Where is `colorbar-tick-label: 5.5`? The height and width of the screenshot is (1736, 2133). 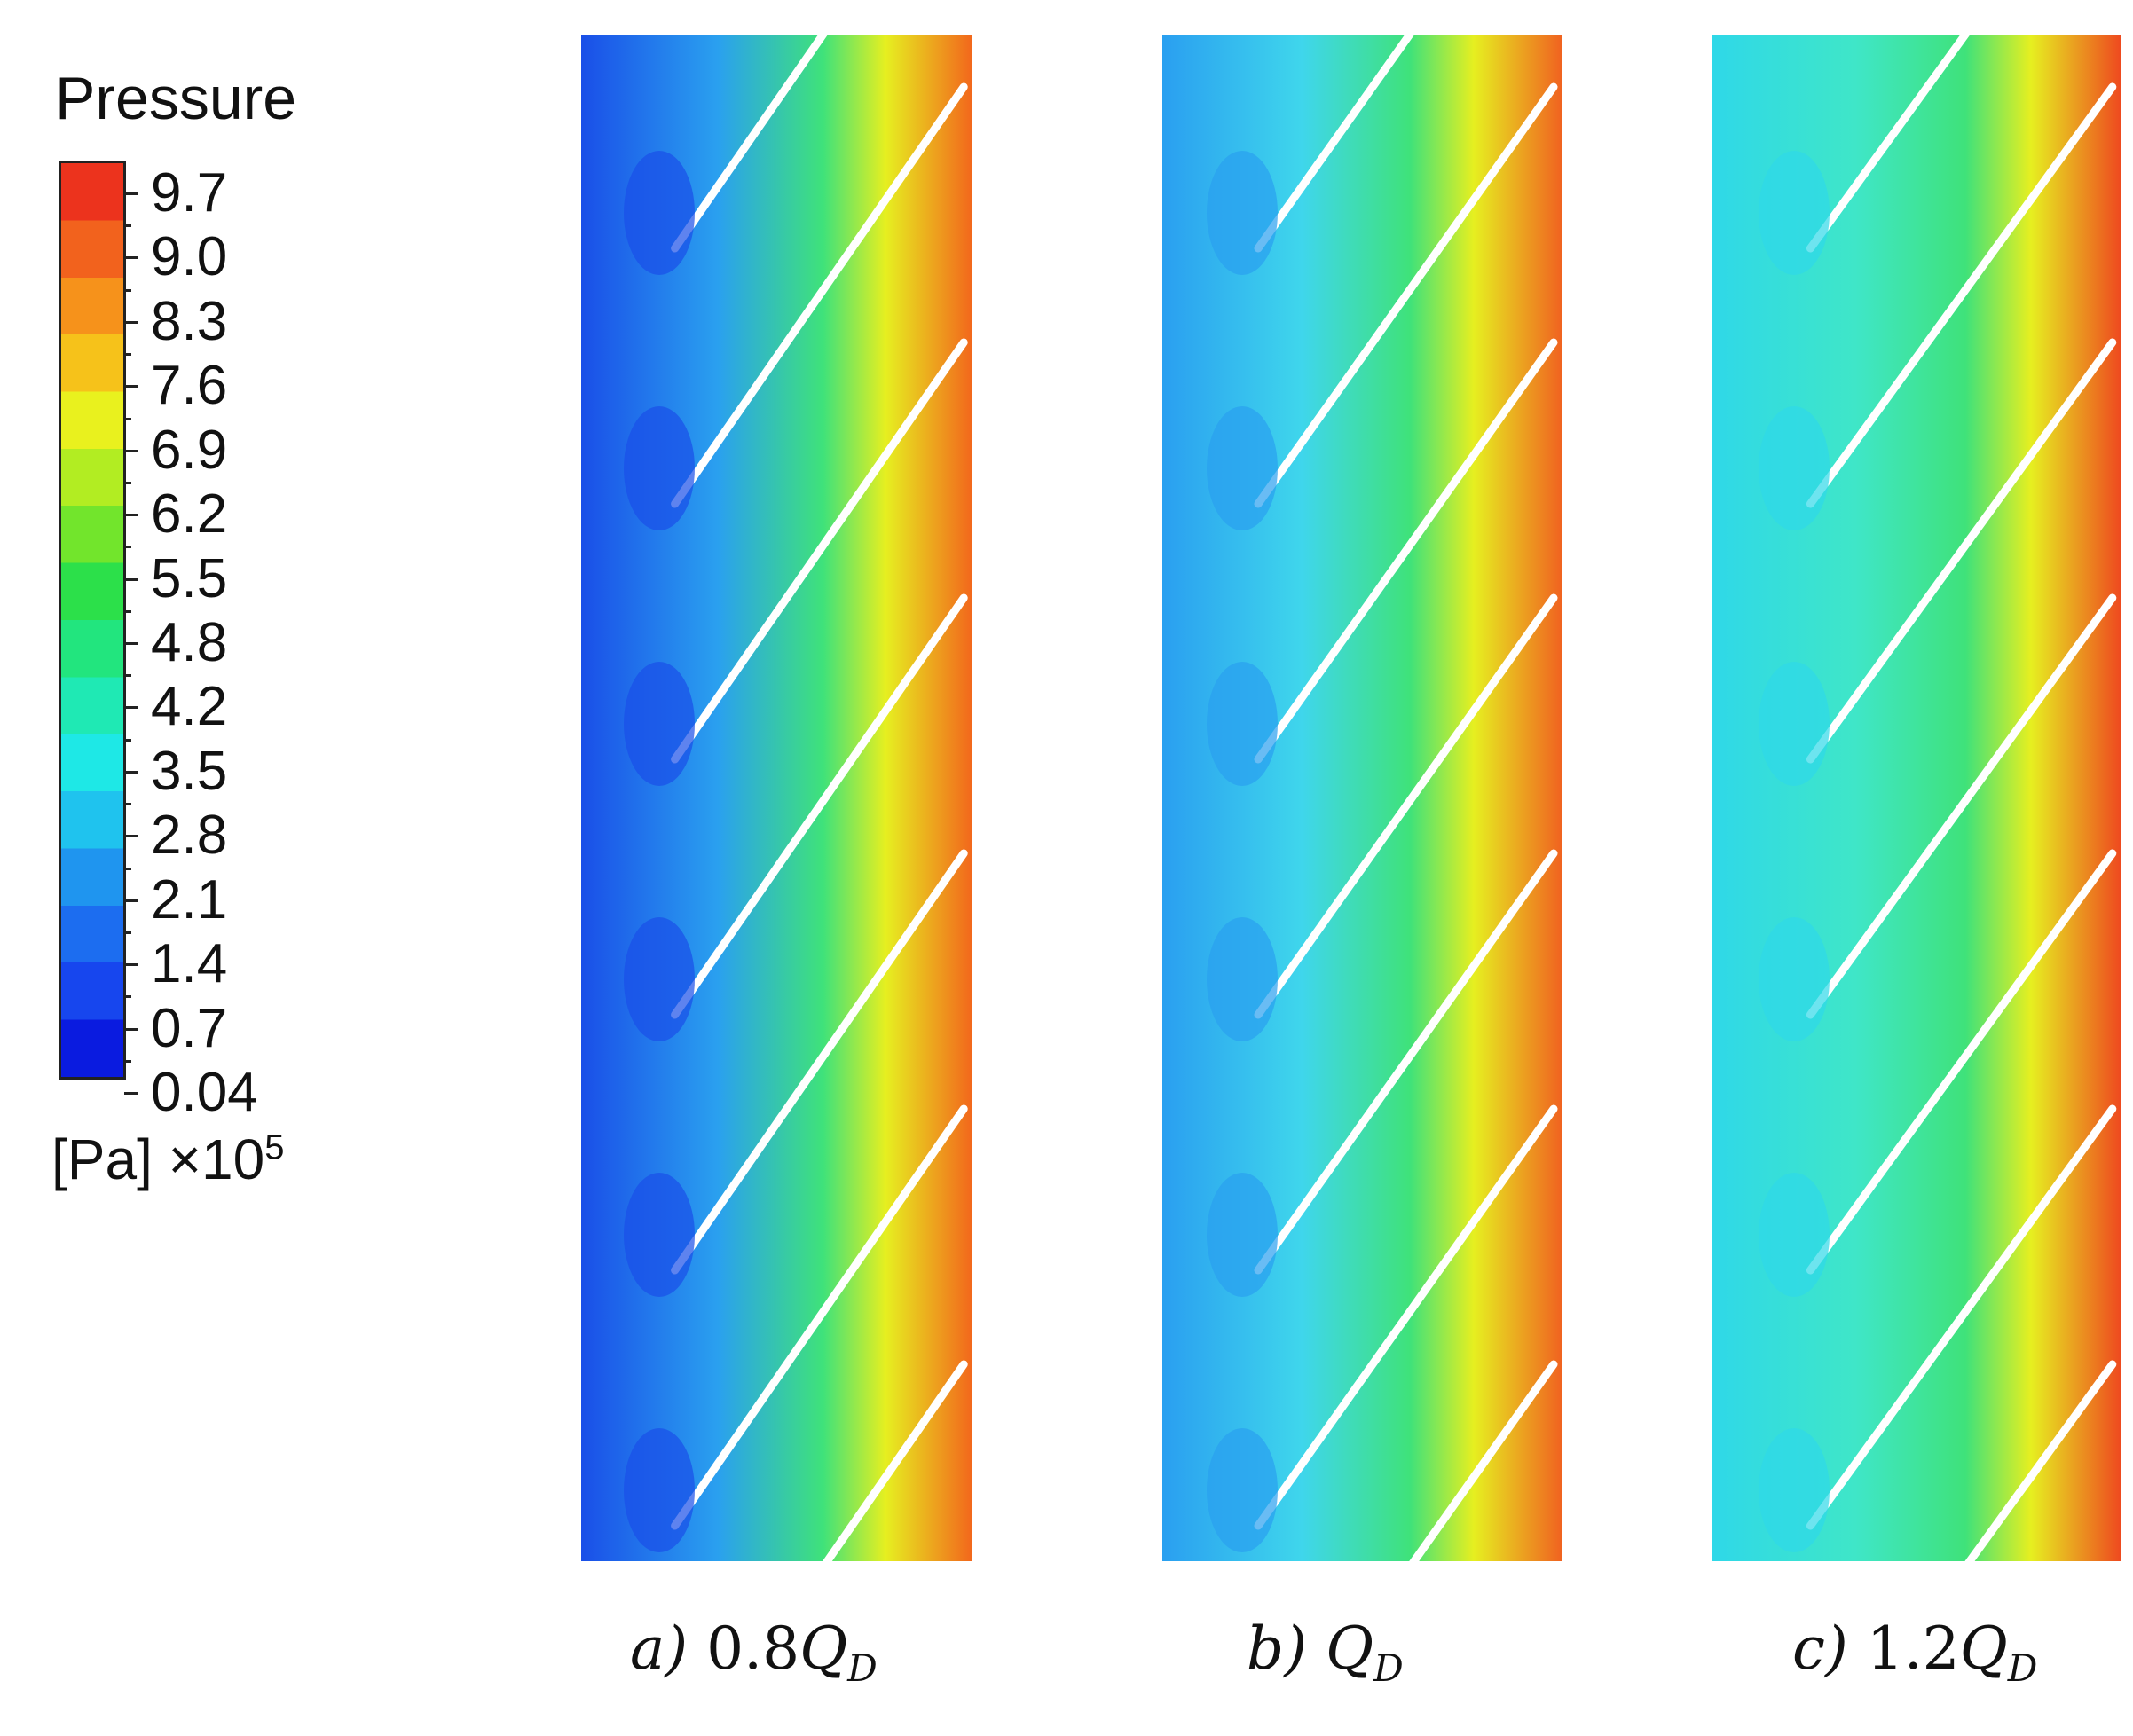 colorbar-tick-label: 5.5 is located at coordinates (189, 578).